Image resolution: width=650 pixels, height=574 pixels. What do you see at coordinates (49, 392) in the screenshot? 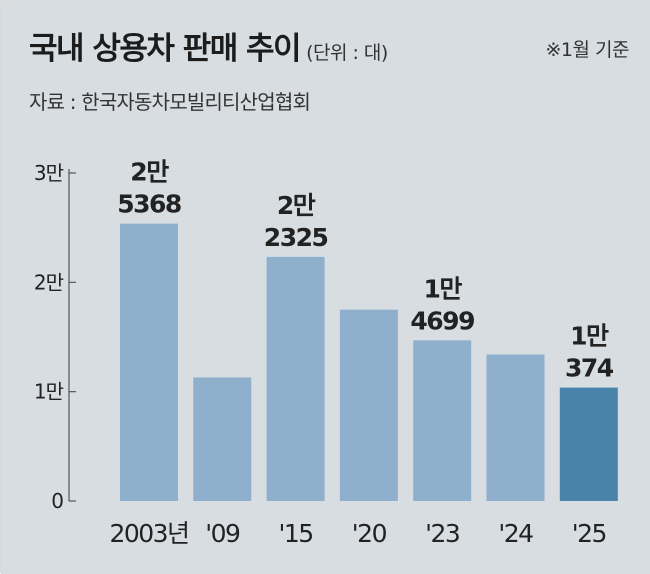
I see `y-tick-label: 1만` at bounding box center [49, 392].